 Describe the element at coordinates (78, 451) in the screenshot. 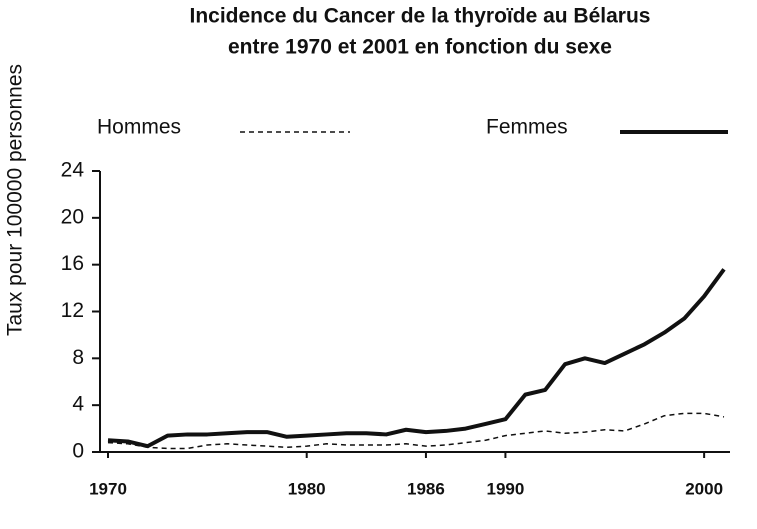

I see `y-tick-label: 0` at that location.